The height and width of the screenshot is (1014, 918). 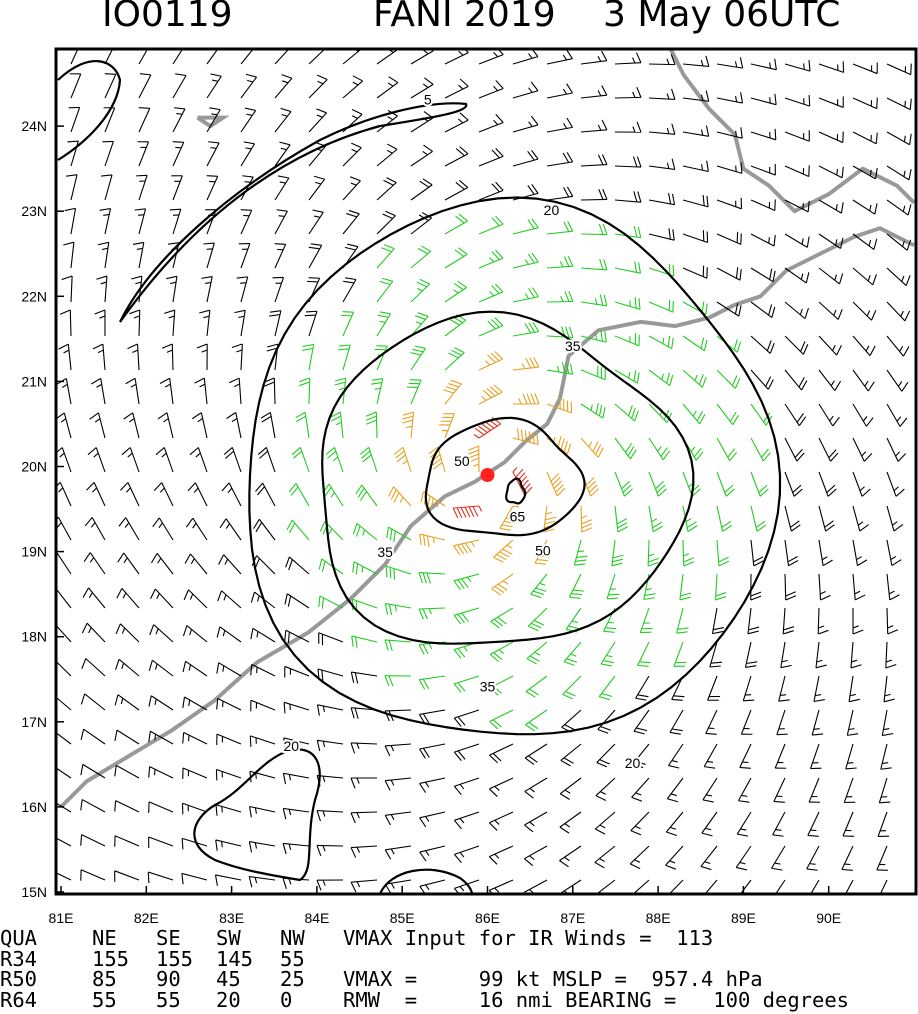 What do you see at coordinates (19, 1000) in the screenshot?
I see `radii-label-r64: R64` at bounding box center [19, 1000].